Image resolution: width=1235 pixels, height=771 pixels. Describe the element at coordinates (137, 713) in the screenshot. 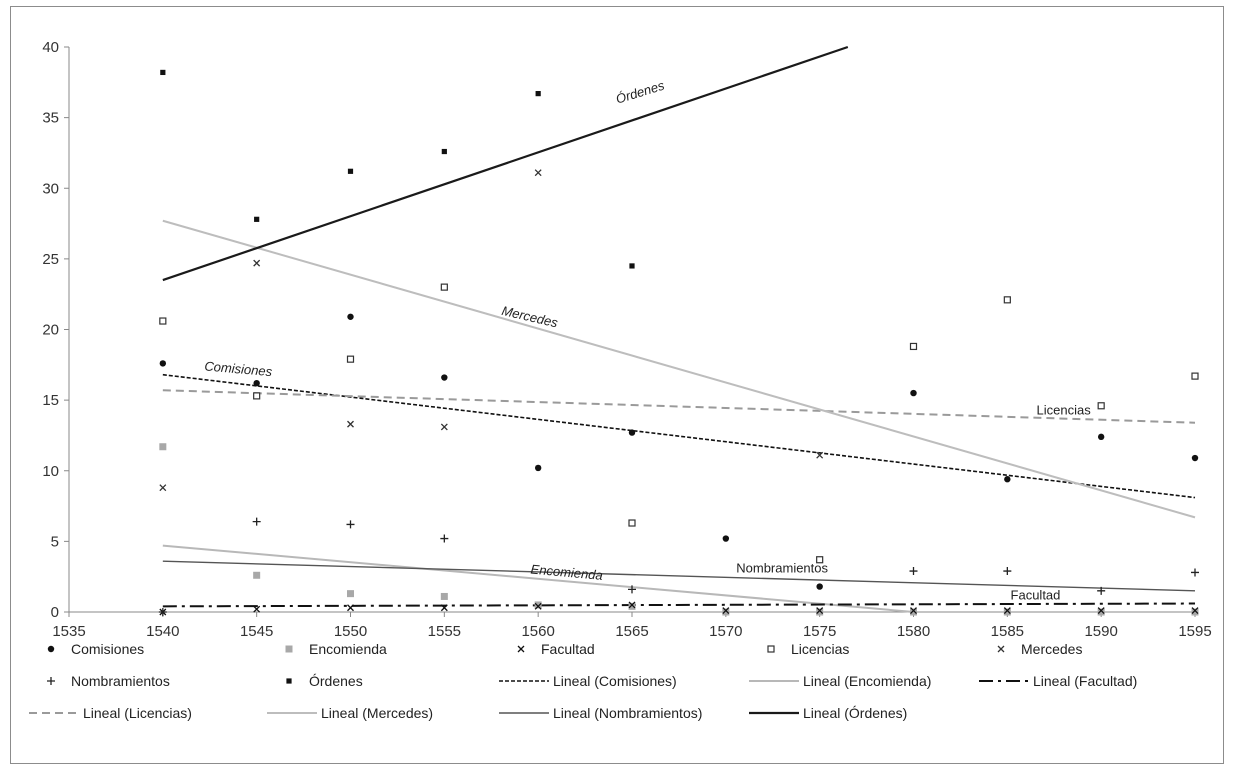

I see `legend-label: Lineal (Licencias)` at that location.